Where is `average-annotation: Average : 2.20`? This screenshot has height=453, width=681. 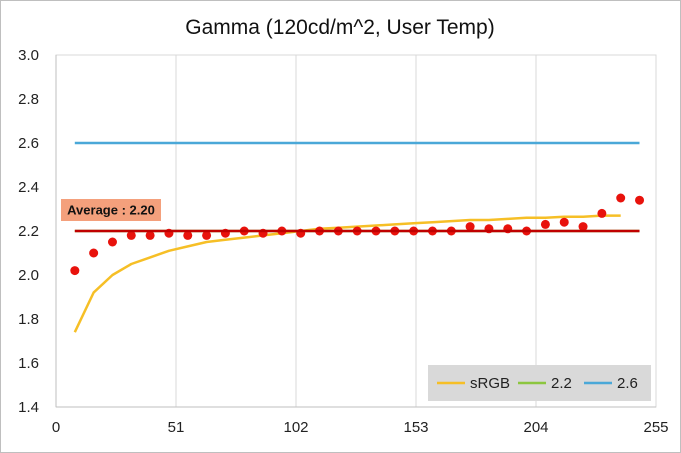
average-annotation: Average : 2.20 is located at coordinates (350, 216).